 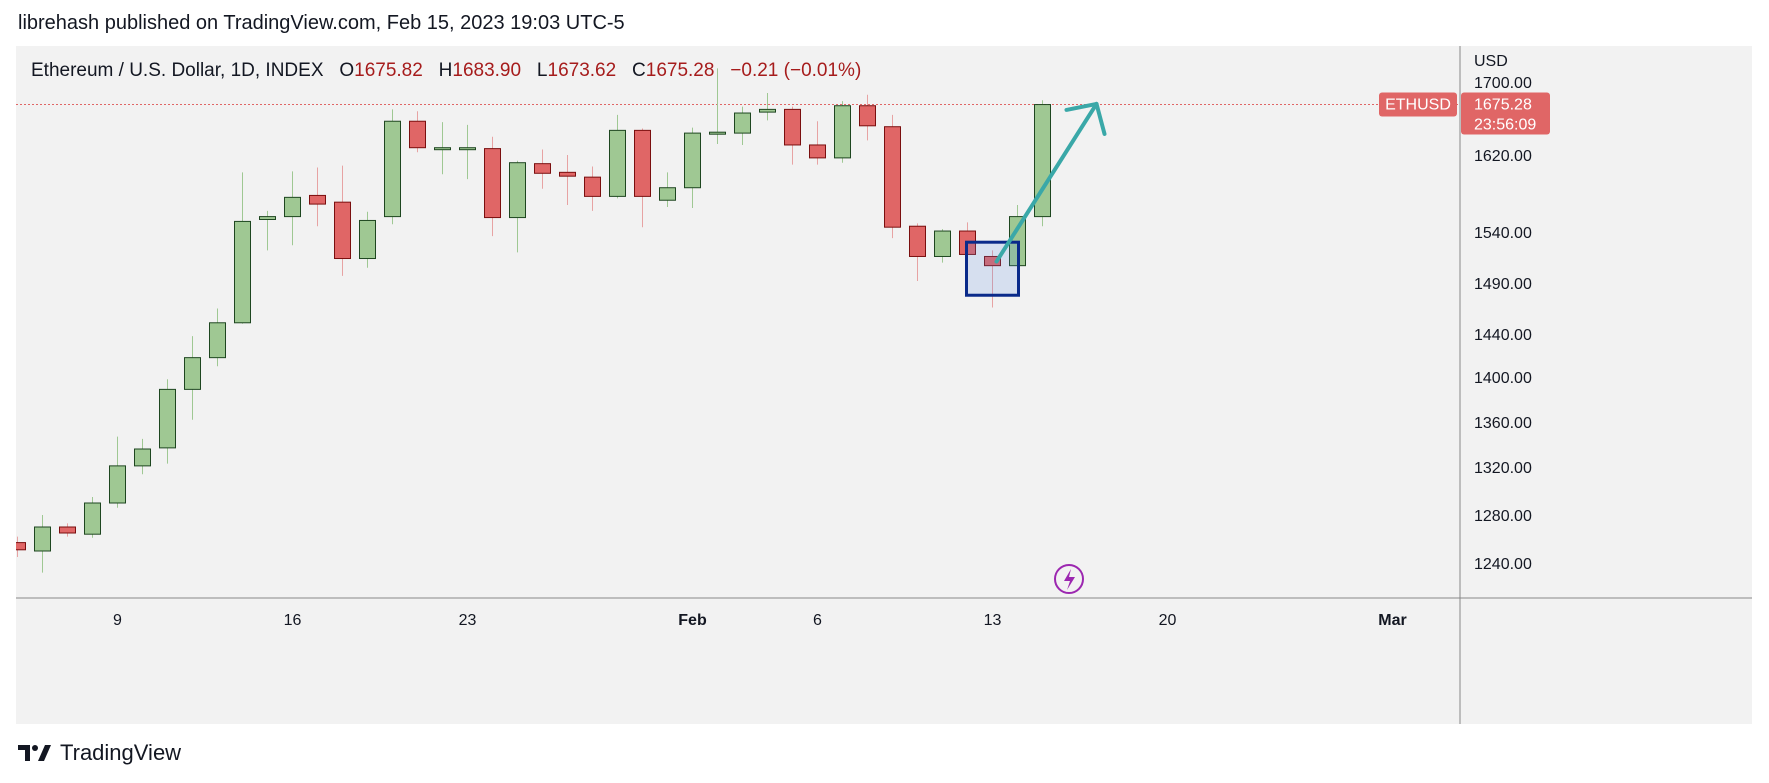 What do you see at coordinates (1503, 156) in the screenshot?
I see `price-tick-label: 1620.00` at bounding box center [1503, 156].